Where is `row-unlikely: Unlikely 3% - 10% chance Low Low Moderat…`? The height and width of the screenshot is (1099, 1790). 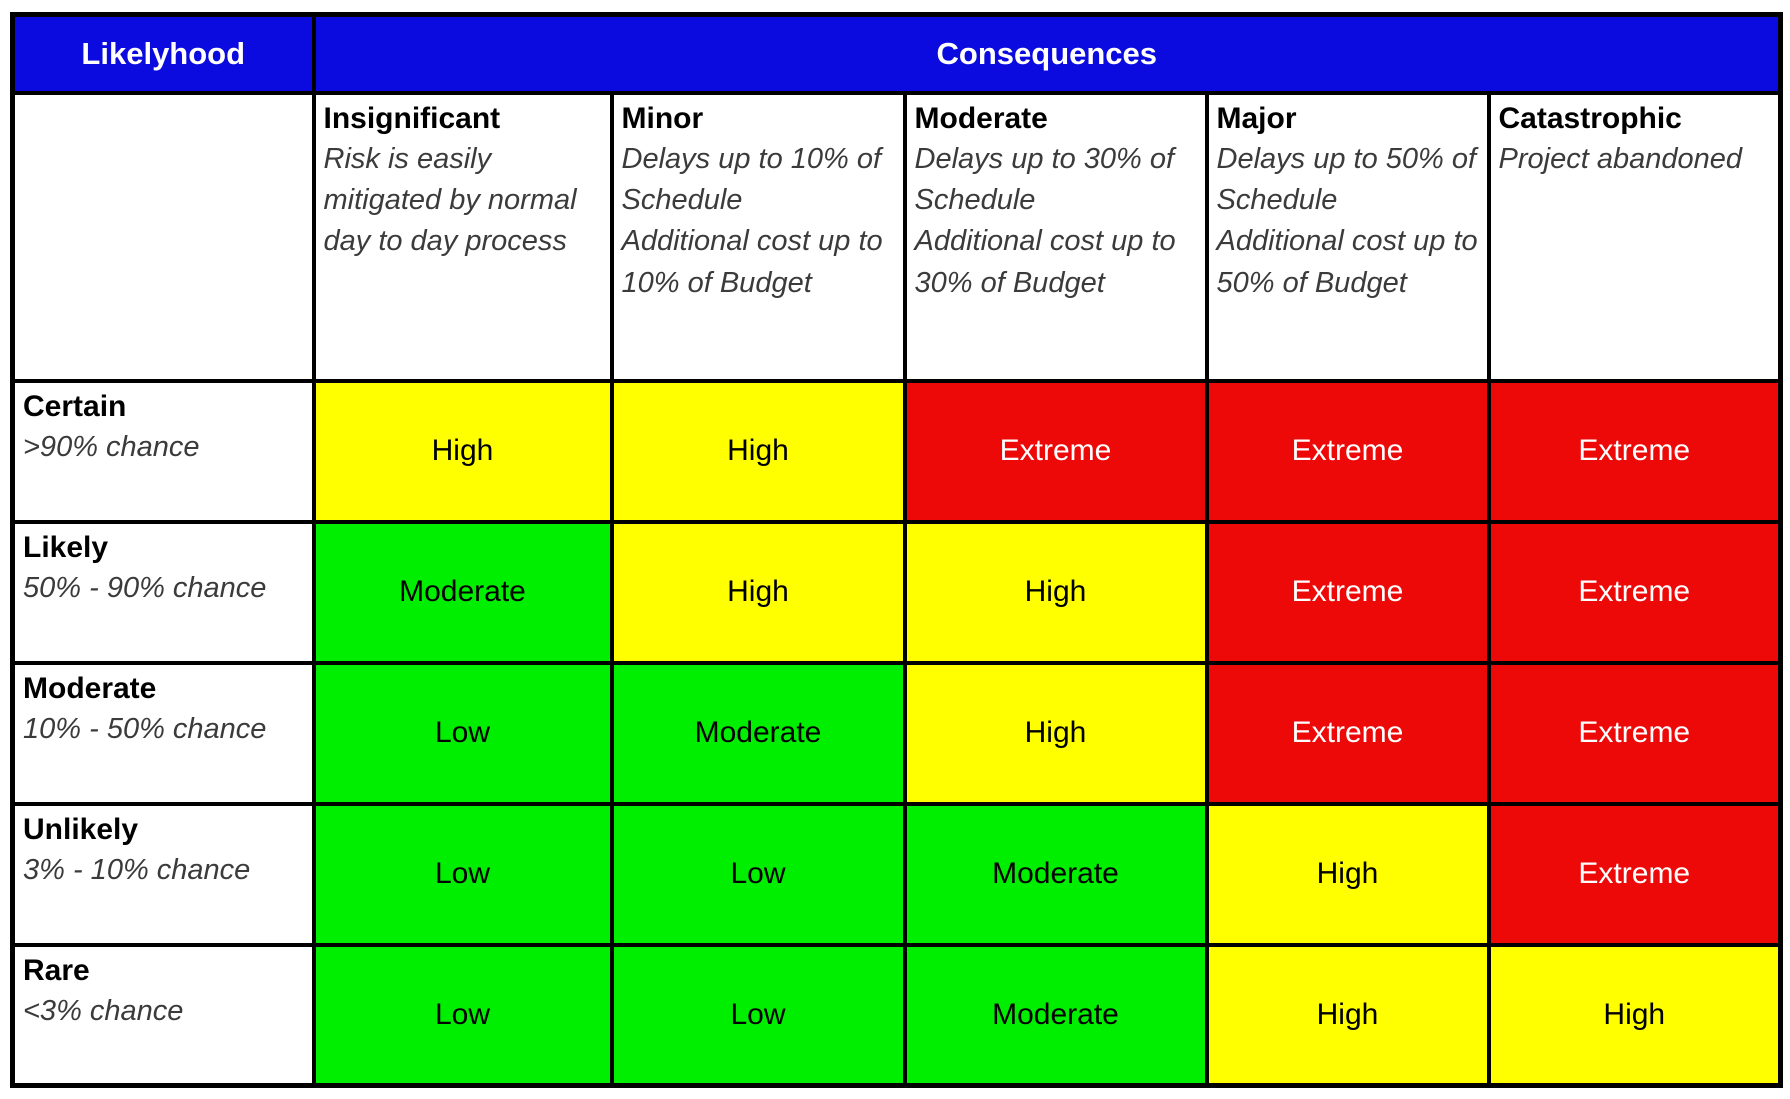
row-unlikely: Unlikely 3% - 10% chance Low Low Moderat… is located at coordinates (896, 874).